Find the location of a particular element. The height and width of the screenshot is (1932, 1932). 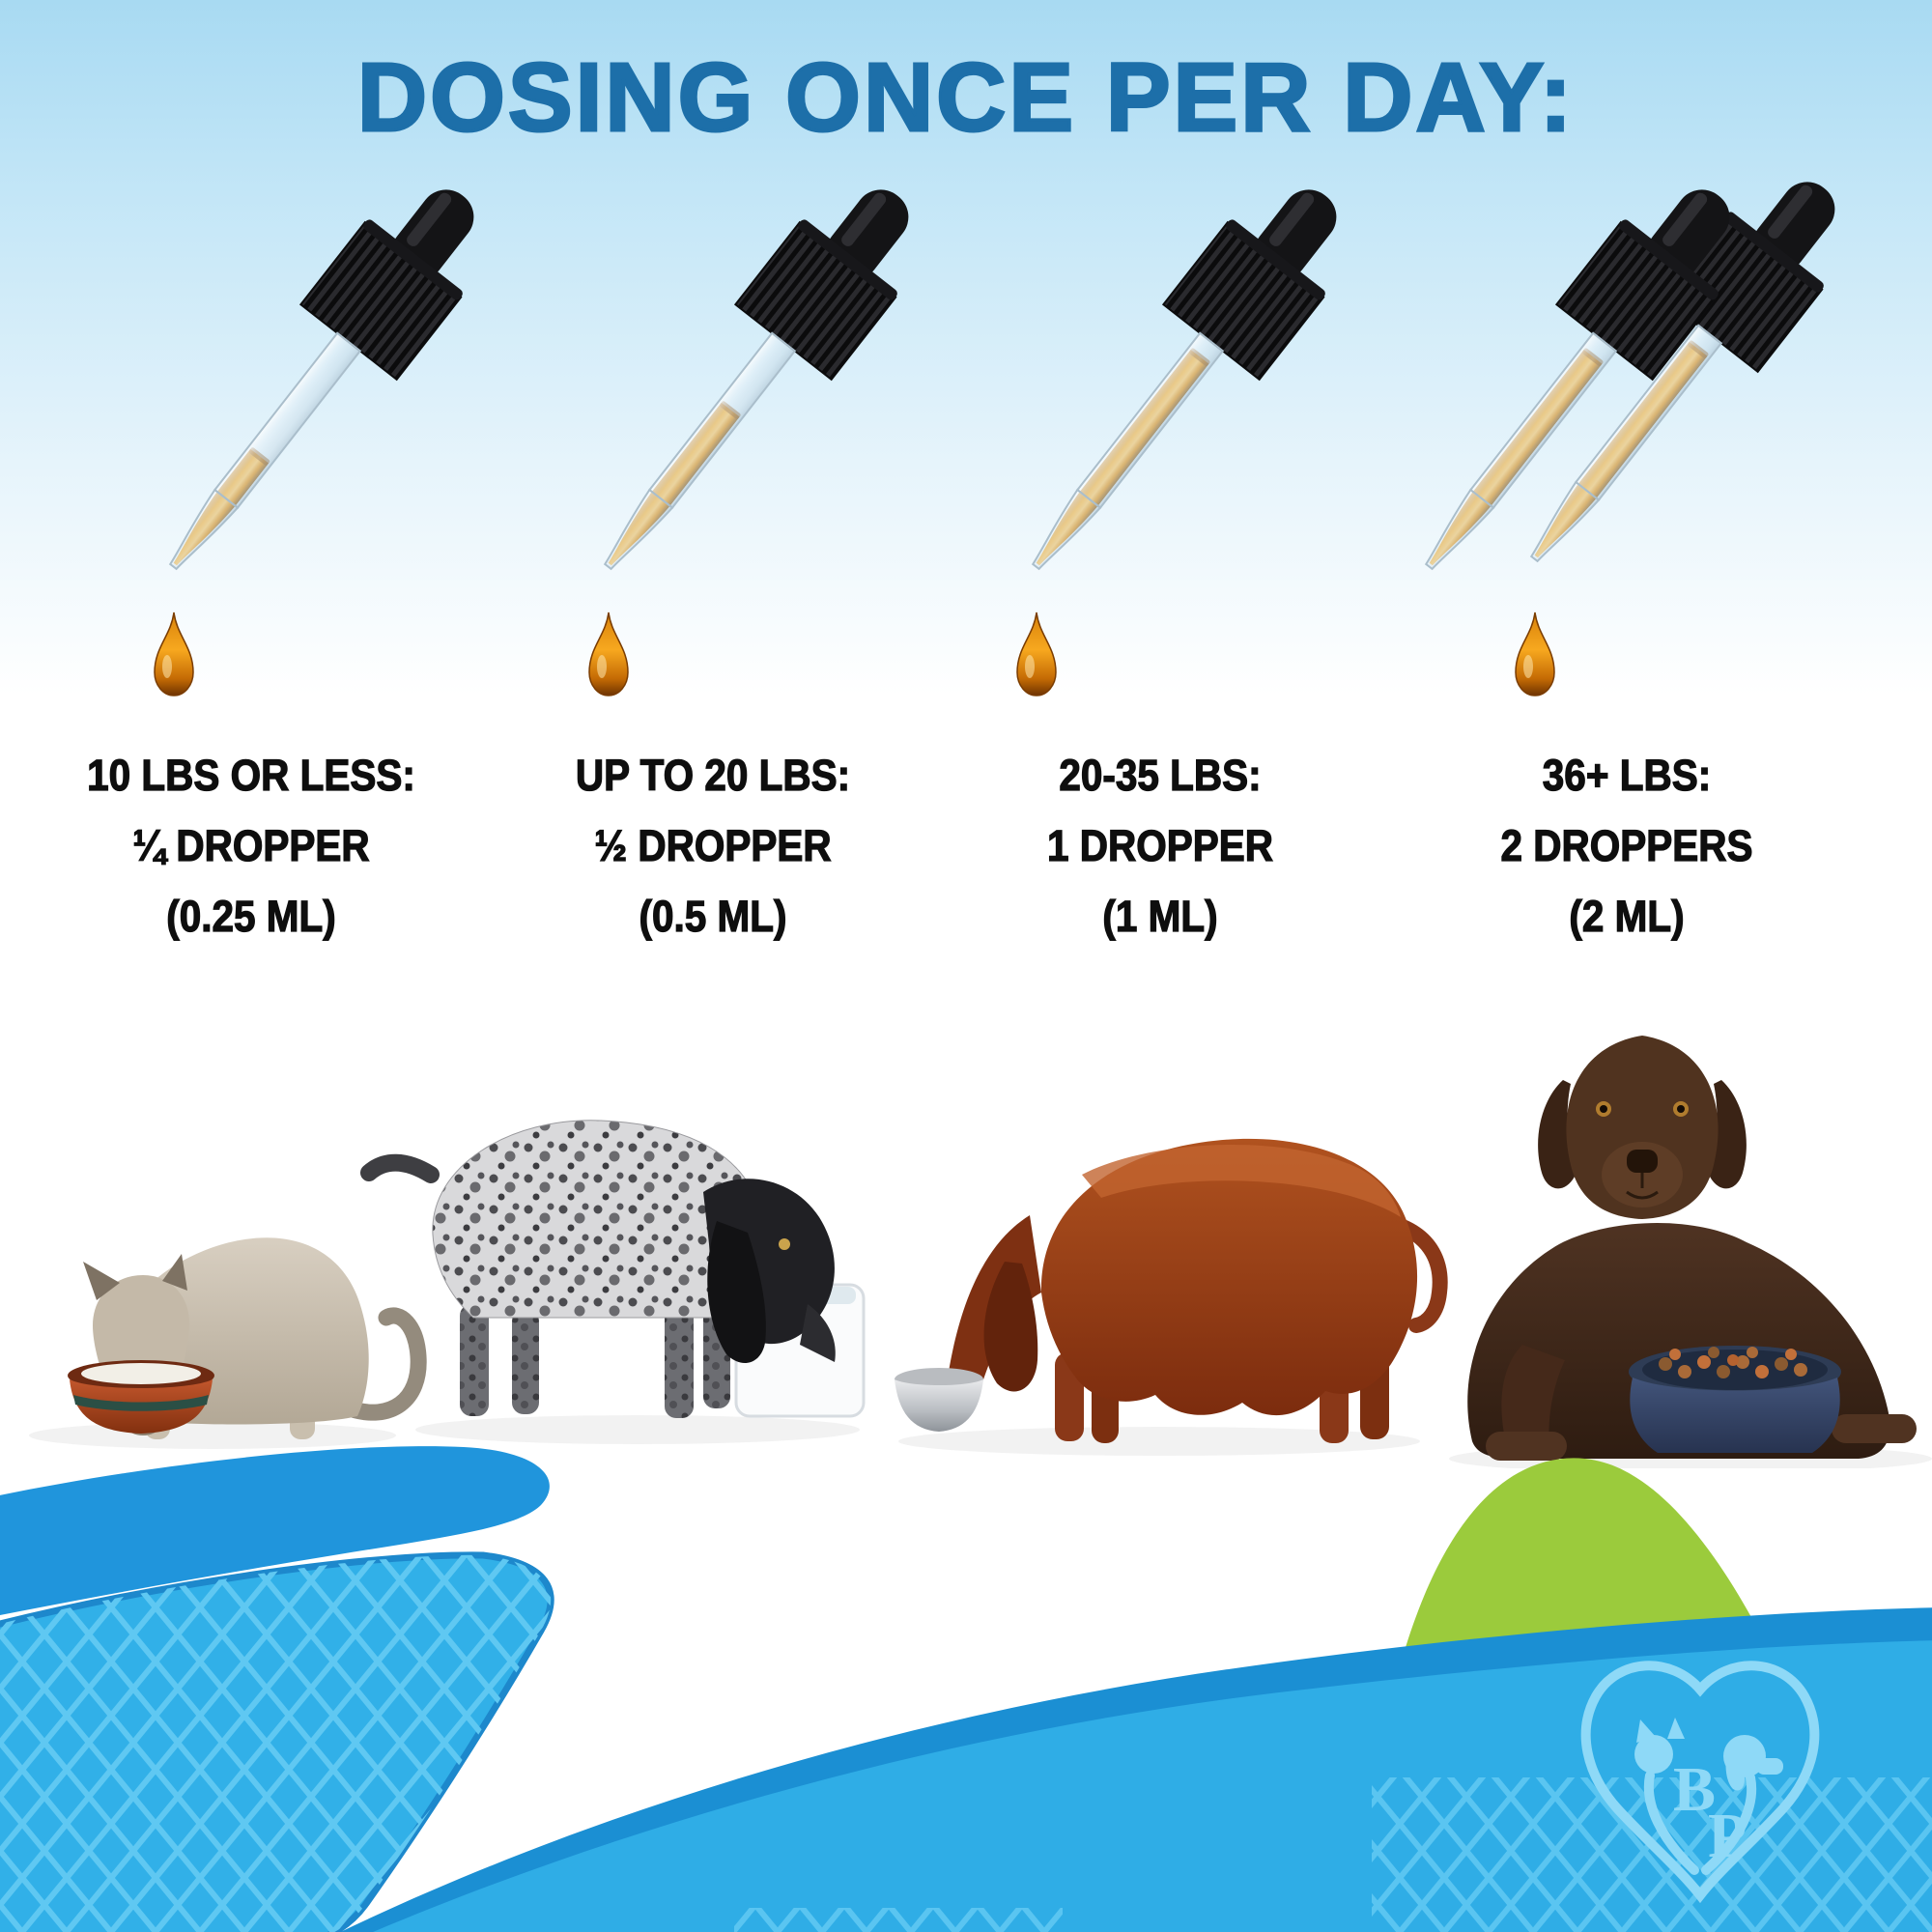

dose-column-2: UP TO 20 LBS: ½ DROPPER (0.5 ML) is located at coordinates (713, 565).